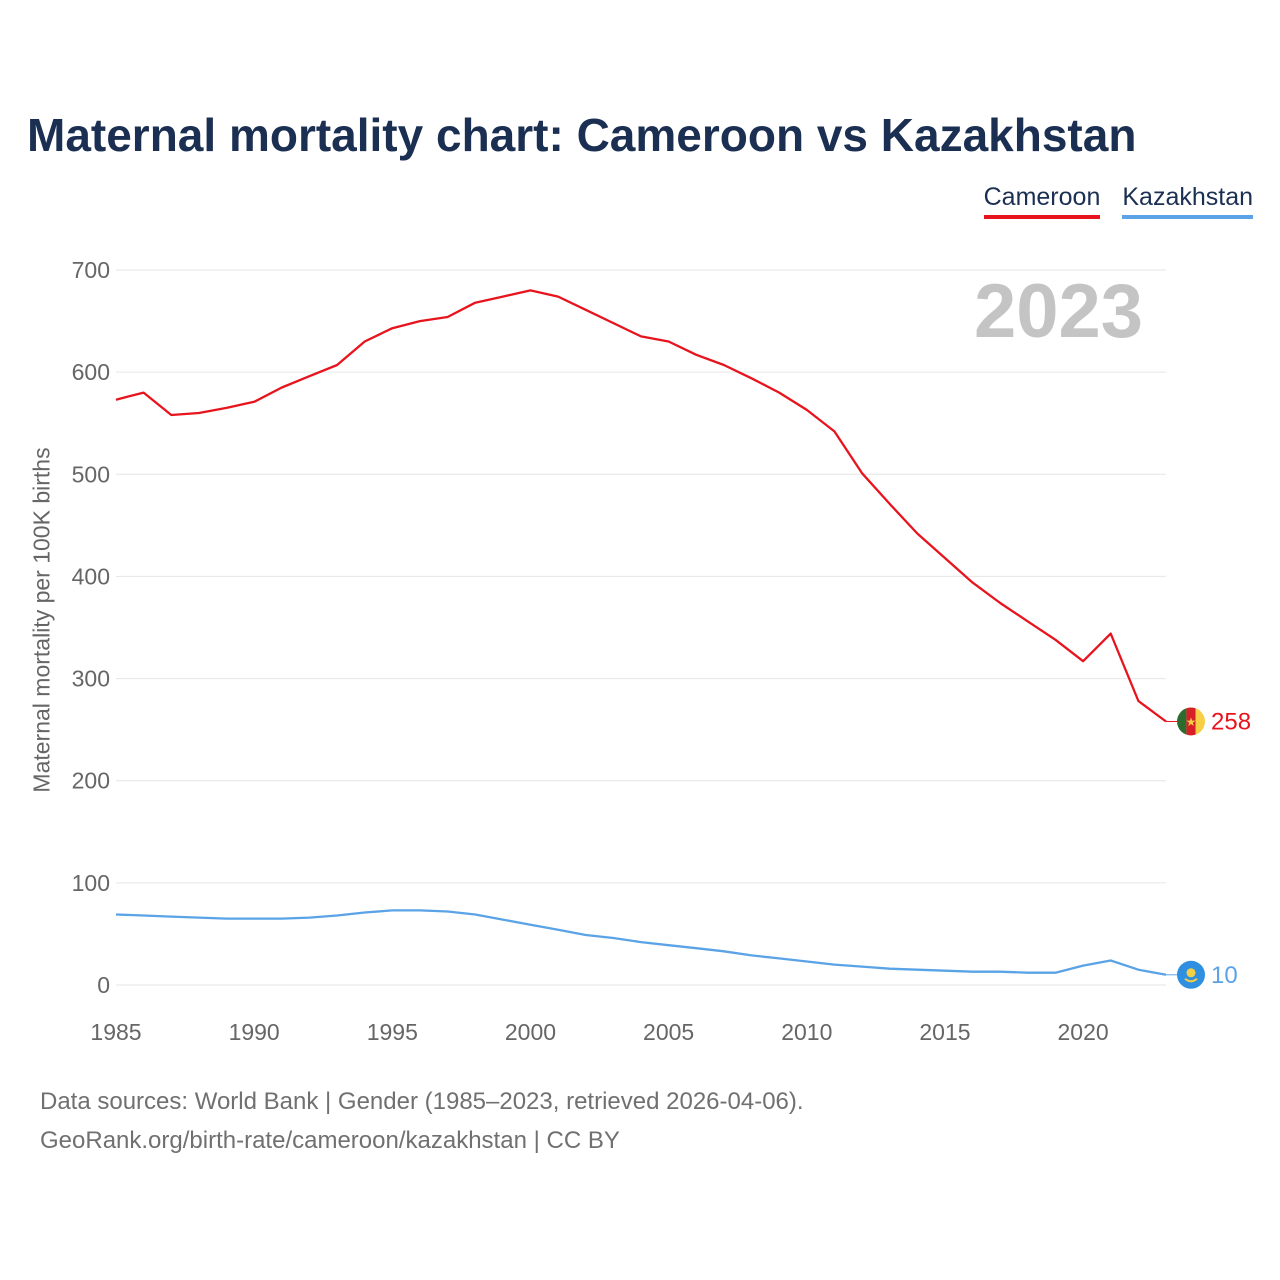  I want to click on legend-item-kazakhstan: Kazakhstan, so click(1187, 201).